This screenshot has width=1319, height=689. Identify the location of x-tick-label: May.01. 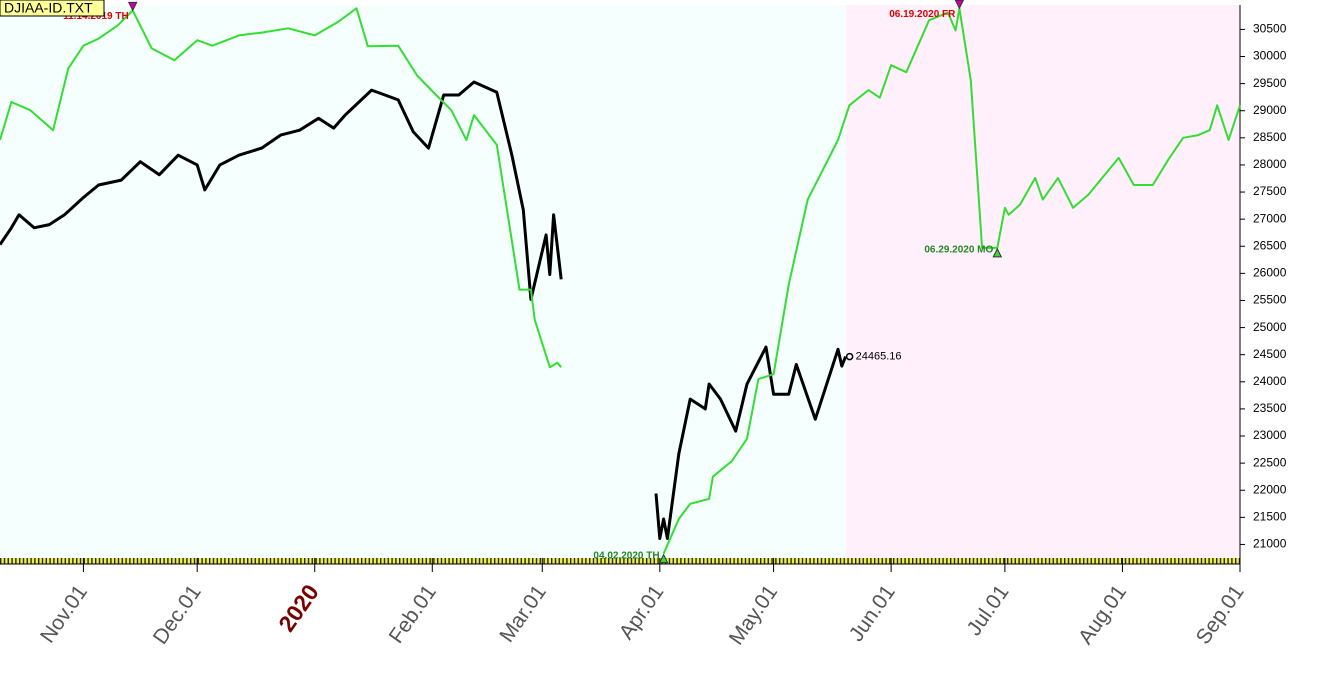
(753, 615).